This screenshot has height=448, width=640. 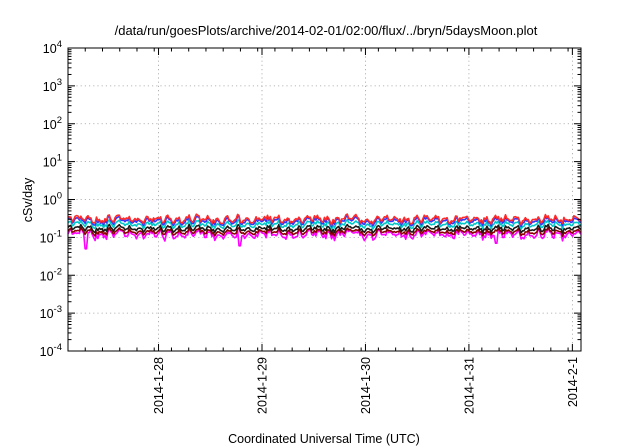 What do you see at coordinates (52, 123) in the screenshot?
I see `y-tick-label: 10²` at bounding box center [52, 123].